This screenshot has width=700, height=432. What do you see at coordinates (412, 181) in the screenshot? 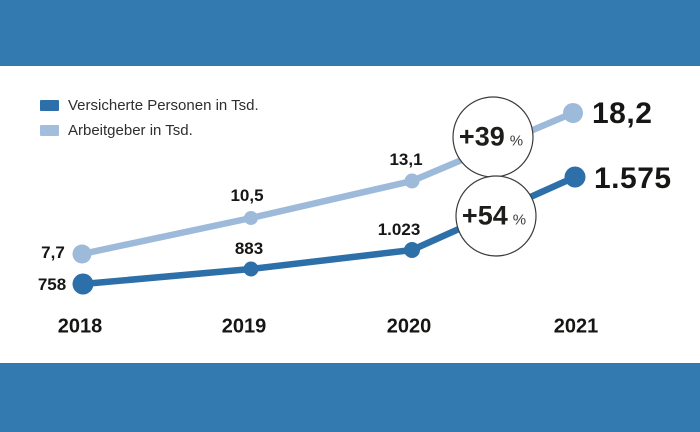
I see `arbeitgeber-point-2020` at bounding box center [412, 181].